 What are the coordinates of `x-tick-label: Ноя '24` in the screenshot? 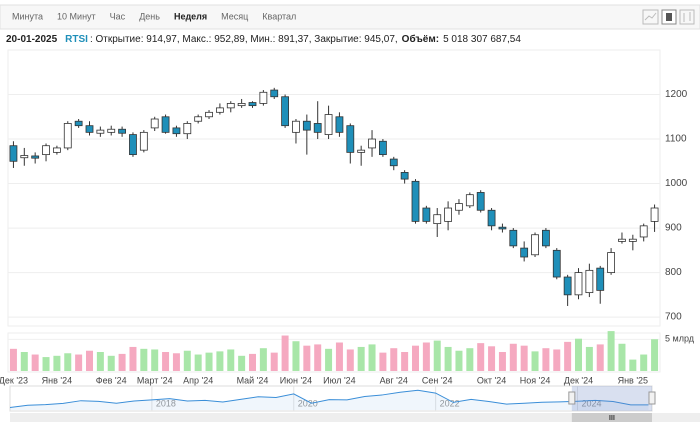 It's located at (535, 380).